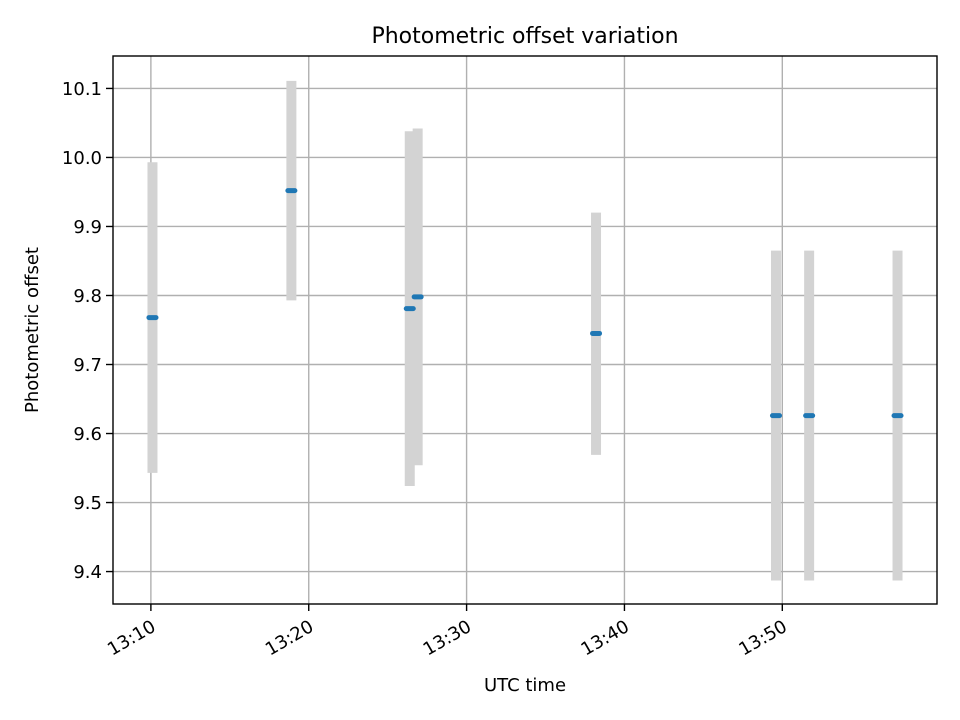 This screenshot has width=960, height=720. What do you see at coordinates (87, 365) in the screenshot?
I see `y-tick-label: 9.7` at bounding box center [87, 365].